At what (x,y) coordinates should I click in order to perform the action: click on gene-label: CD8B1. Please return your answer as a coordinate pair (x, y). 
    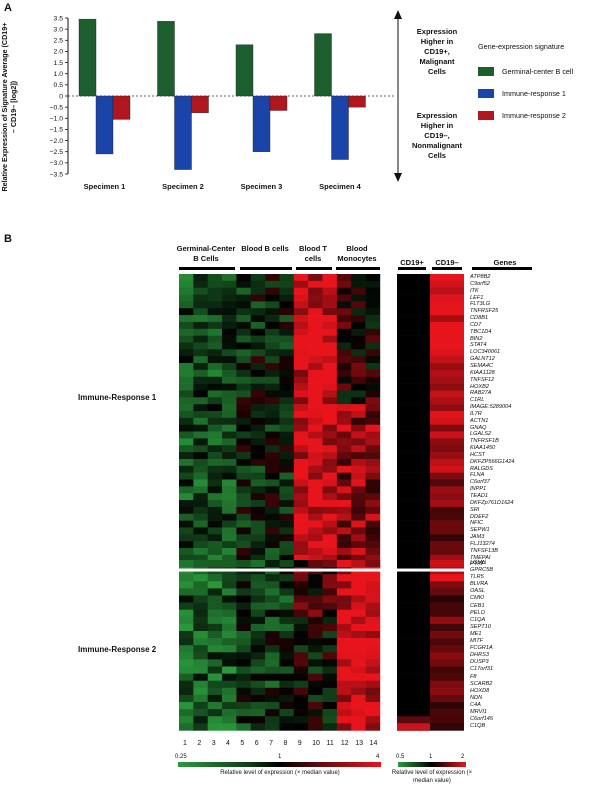
    Looking at the image, I should click on (479, 318).